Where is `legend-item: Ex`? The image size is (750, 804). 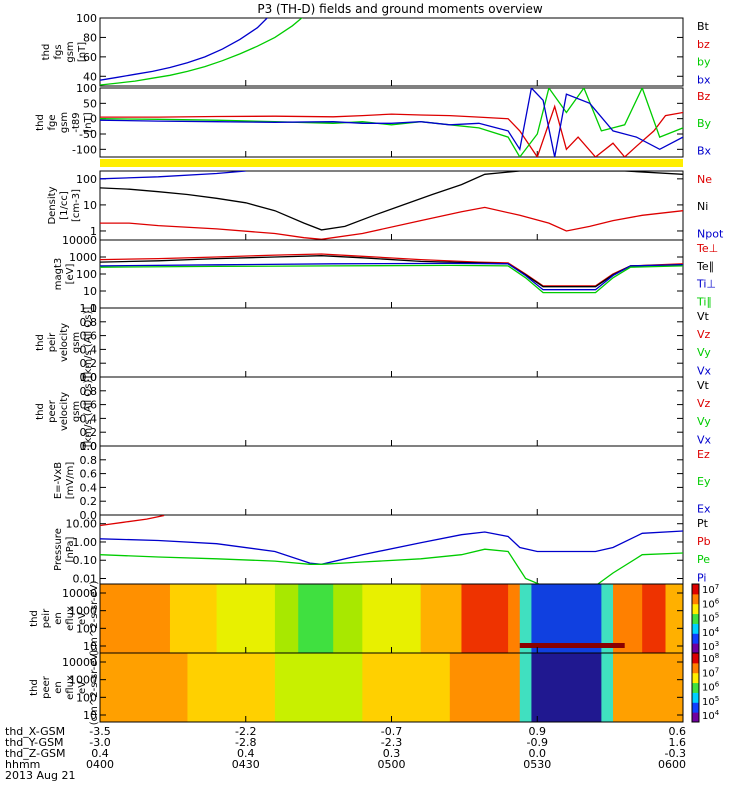
legend-item: Ex is located at coordinates (704, 508).